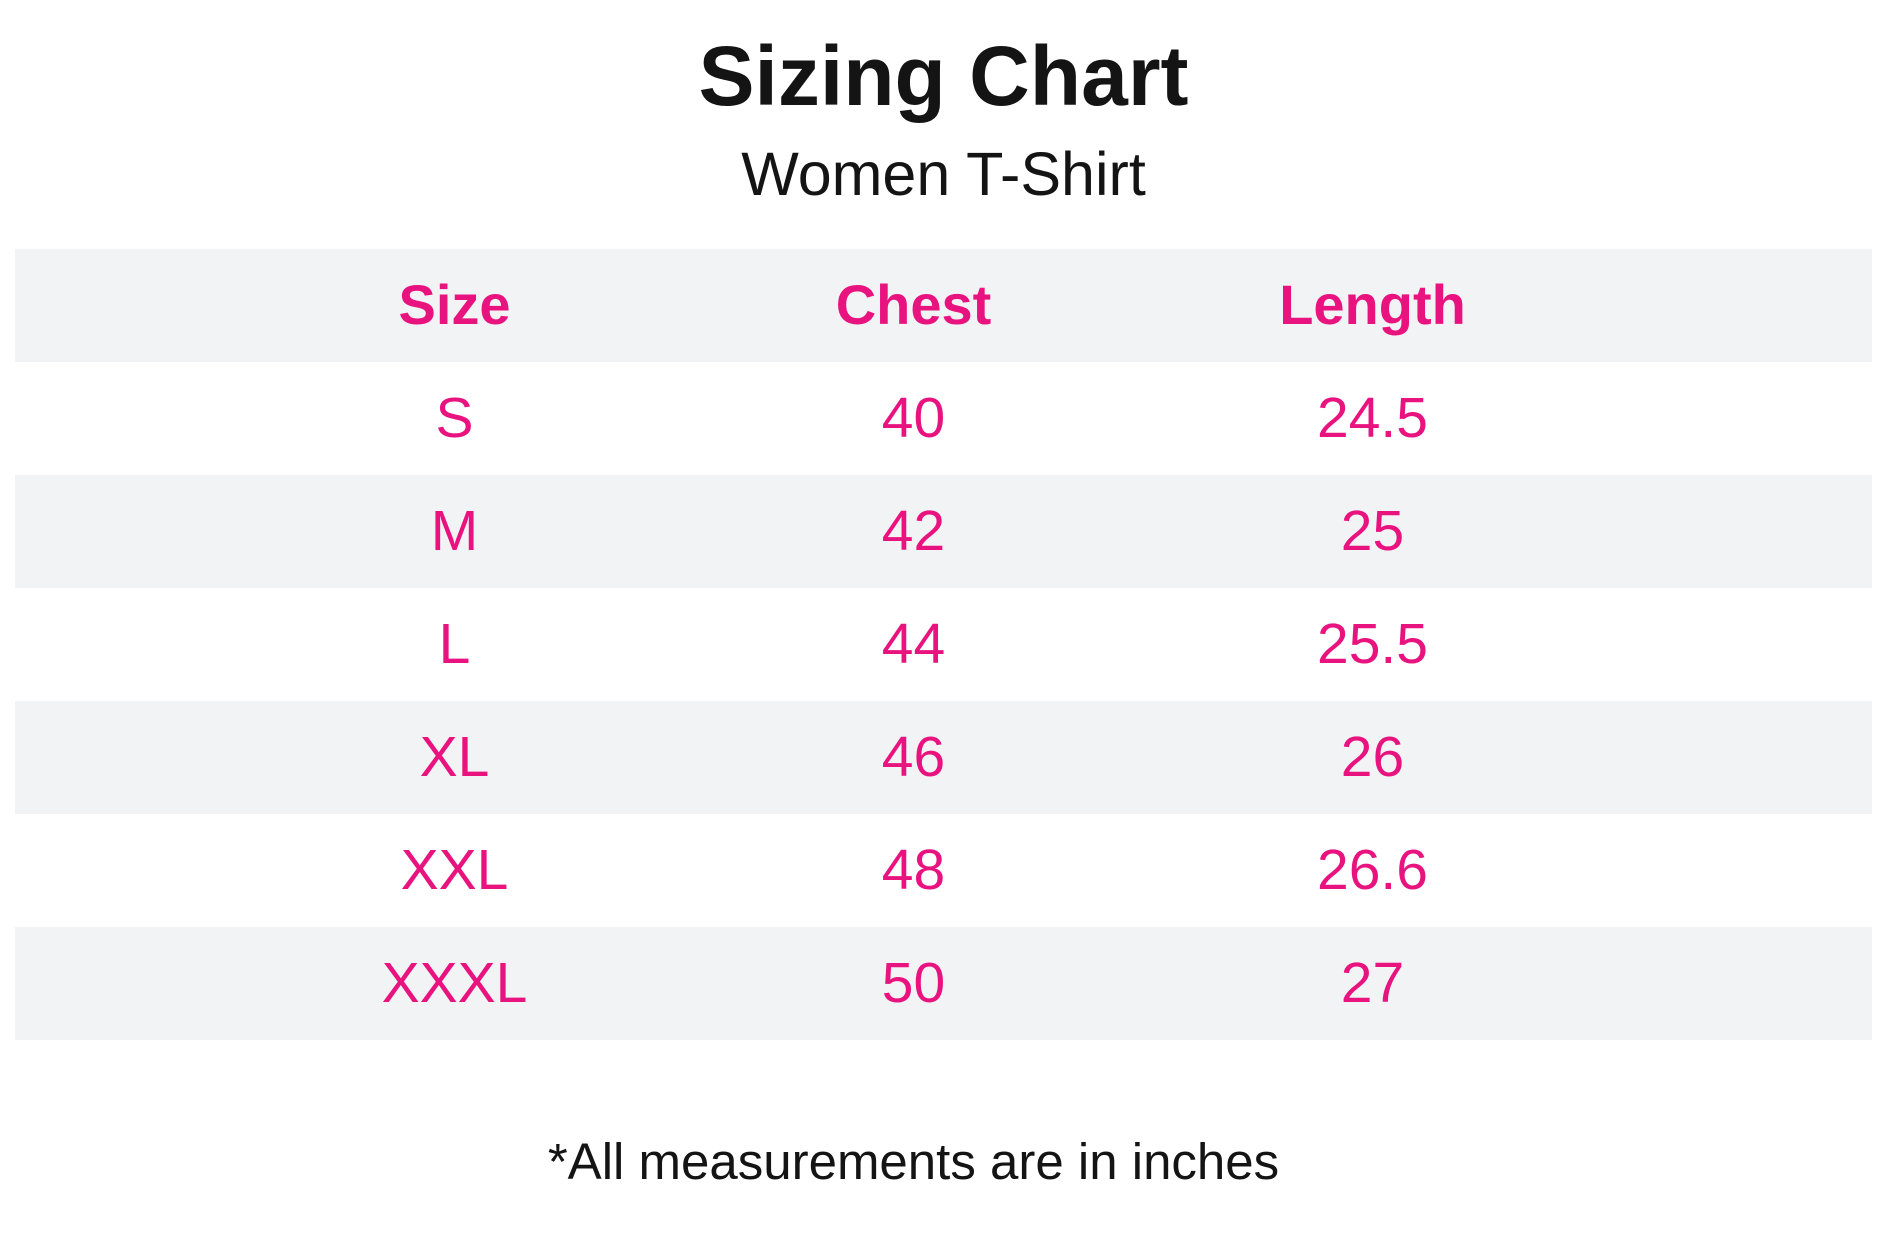 Image resolution: width=1887 pixels, height=1257 pixels. What do you see at coordinates (913, 305) in the screenshot?
I see `chest-column-header: Chest` at bounding box center [913, 305].